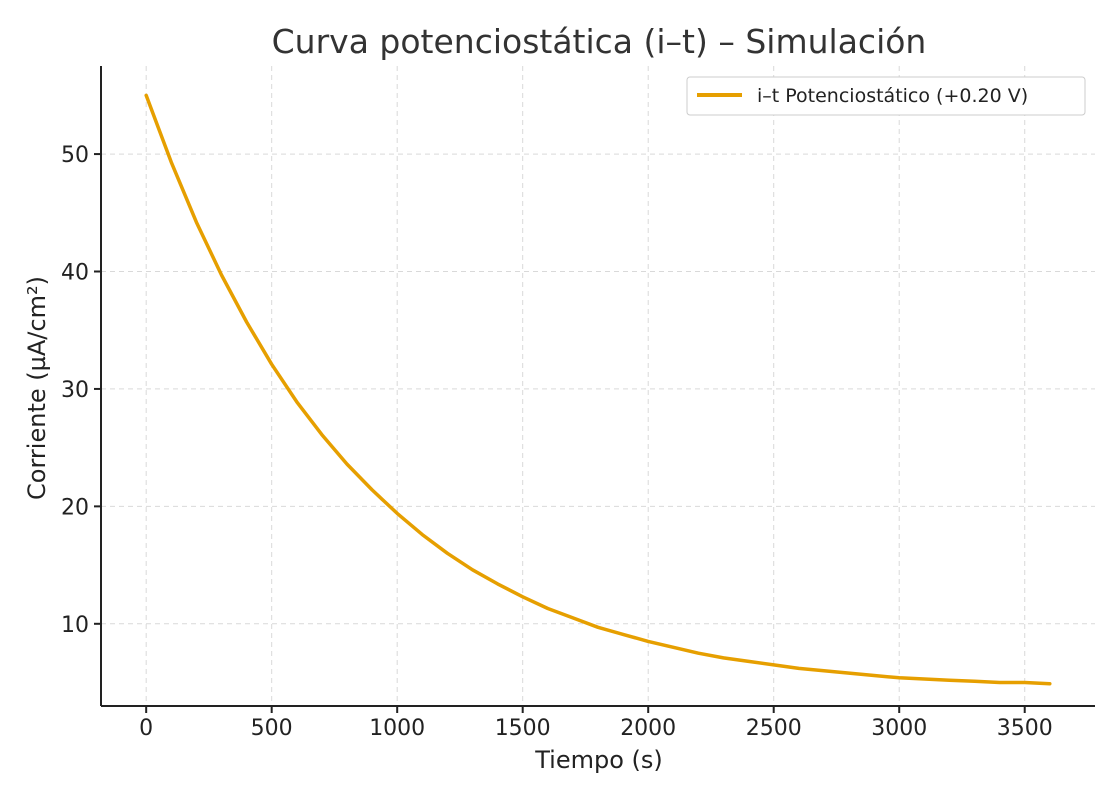  What do you see at coordinates (892, 96) in the screenshot?
I see `legend-label: i–t Potenciostático (+0.20 V)` at bounding box center [892, 96].